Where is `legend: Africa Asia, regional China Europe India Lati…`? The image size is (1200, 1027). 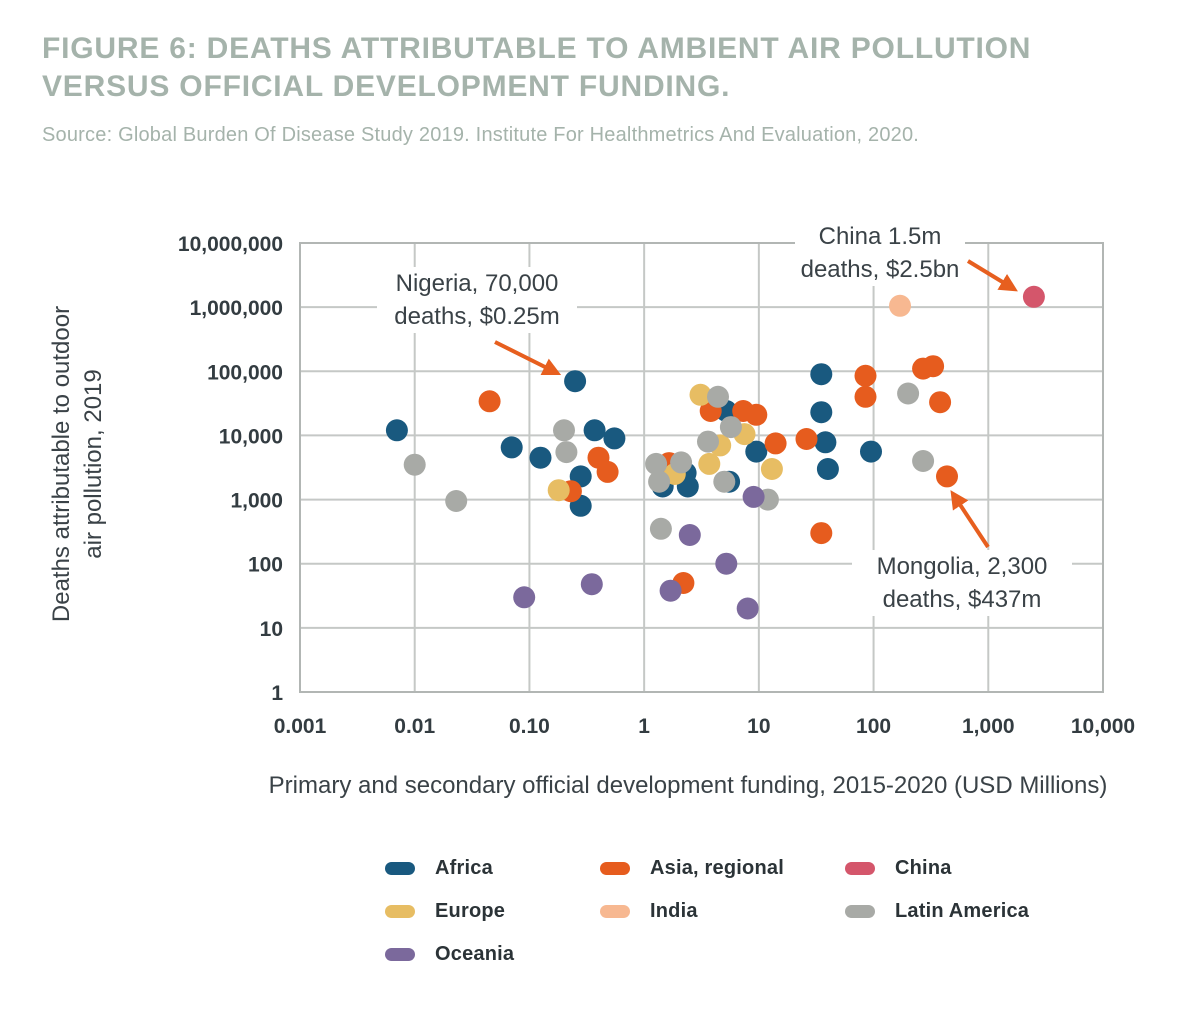
legend: Africa Asia, regional China Europe India Lati… is located at coordinates (755, 911).